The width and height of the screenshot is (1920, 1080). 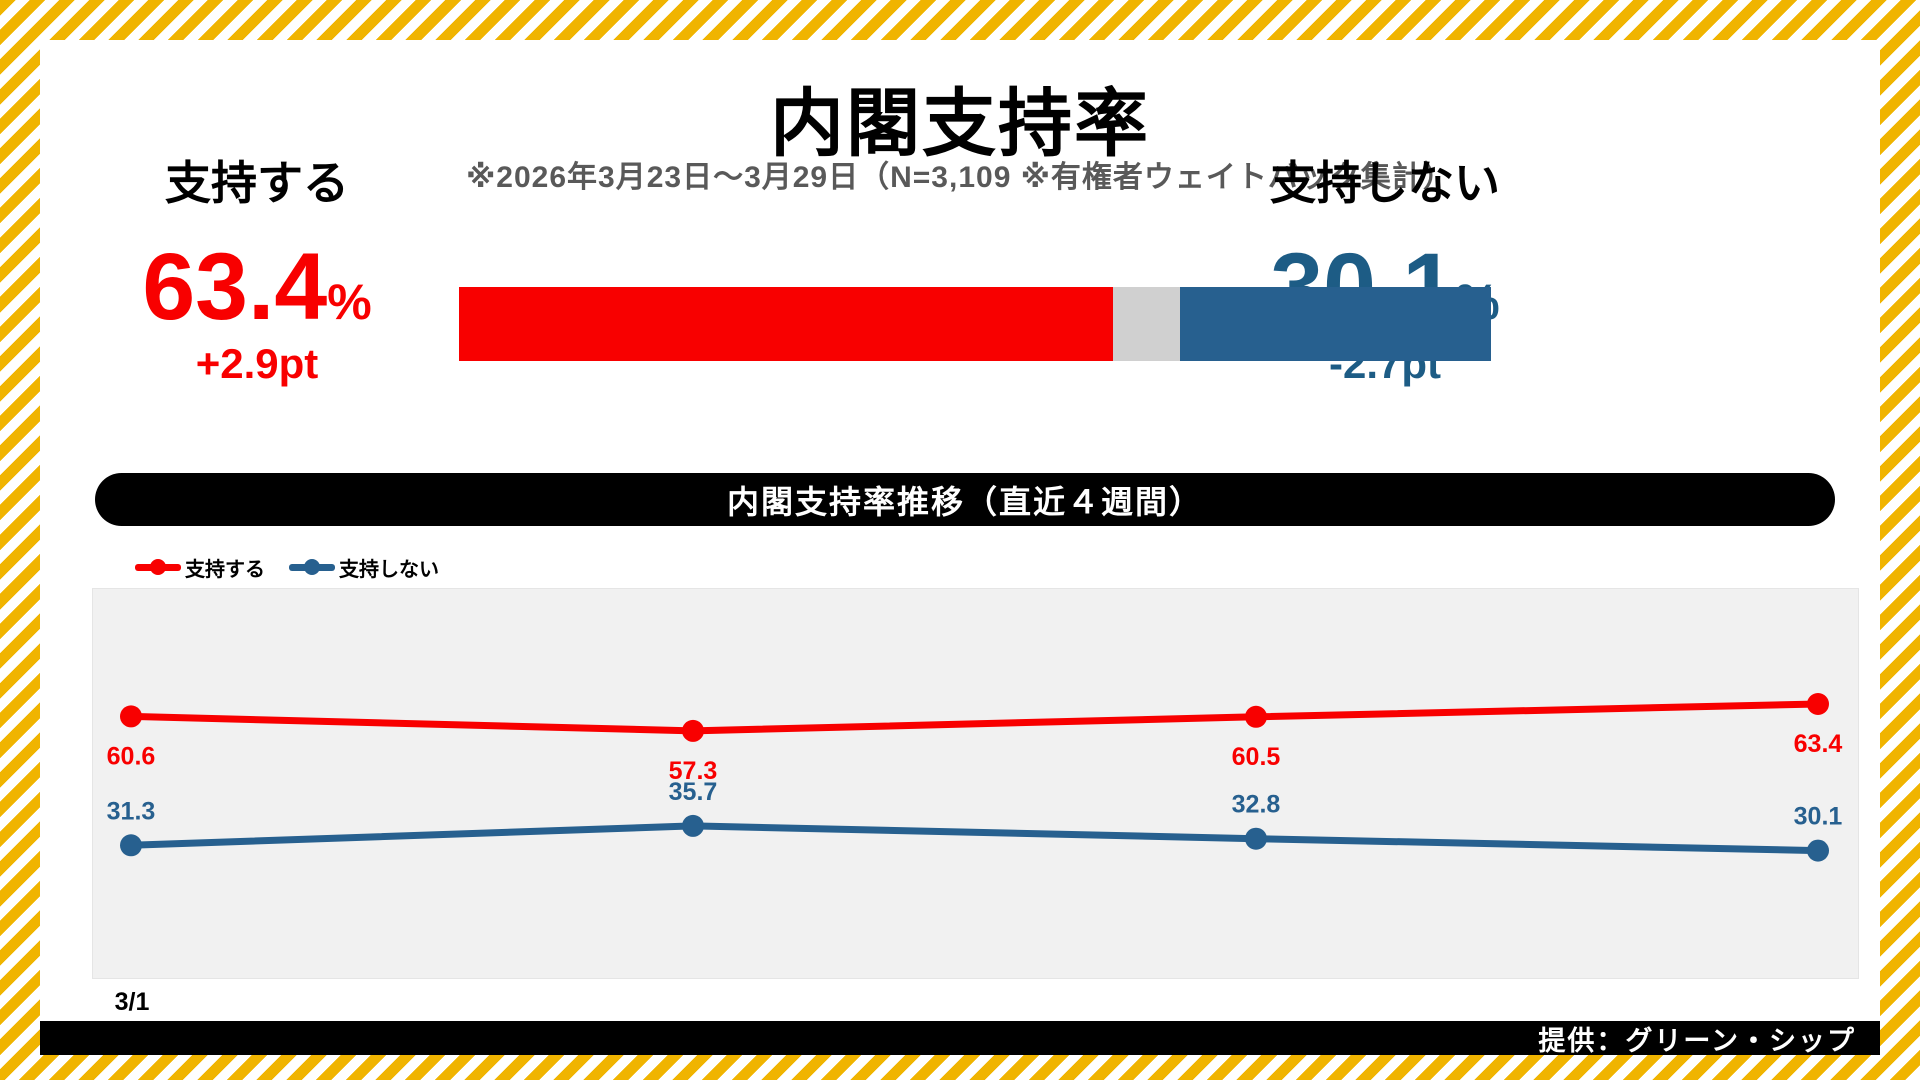 I want to click on legend-item-approve: 支持する, so click(x=200, y=567).